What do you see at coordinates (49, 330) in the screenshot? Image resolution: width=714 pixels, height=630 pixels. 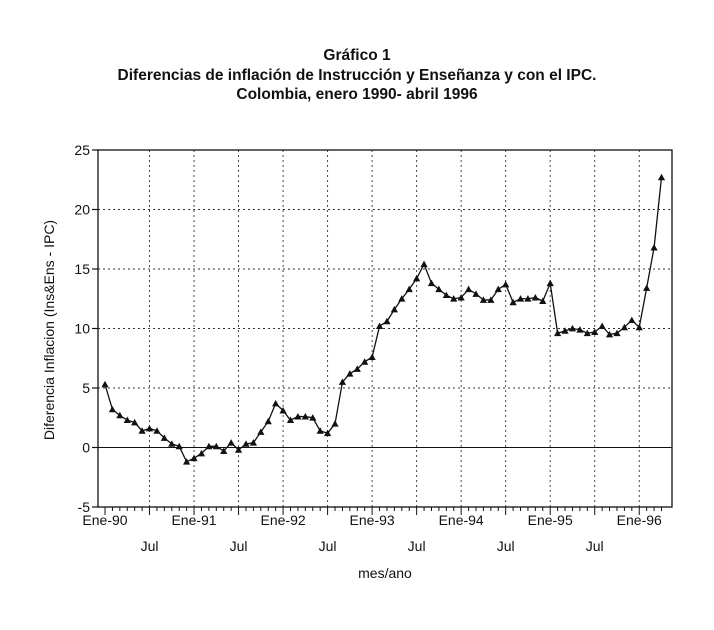 I see `y-axis-label: Diferencia Inflacion (Ins&Ens - IPC)` at bounding box center [49, 330].